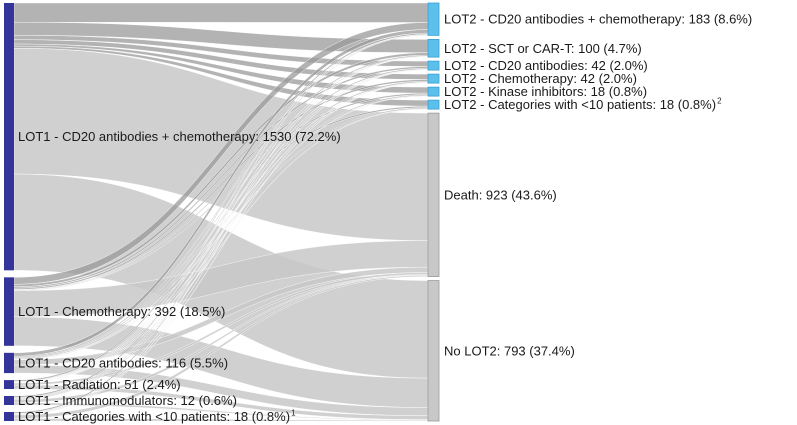  Describe the element at coordinates (121, 311) in the screenshot. I see `source-label-1: LOT1 - Chemotherapy: 392 (18.5%)` at that location.